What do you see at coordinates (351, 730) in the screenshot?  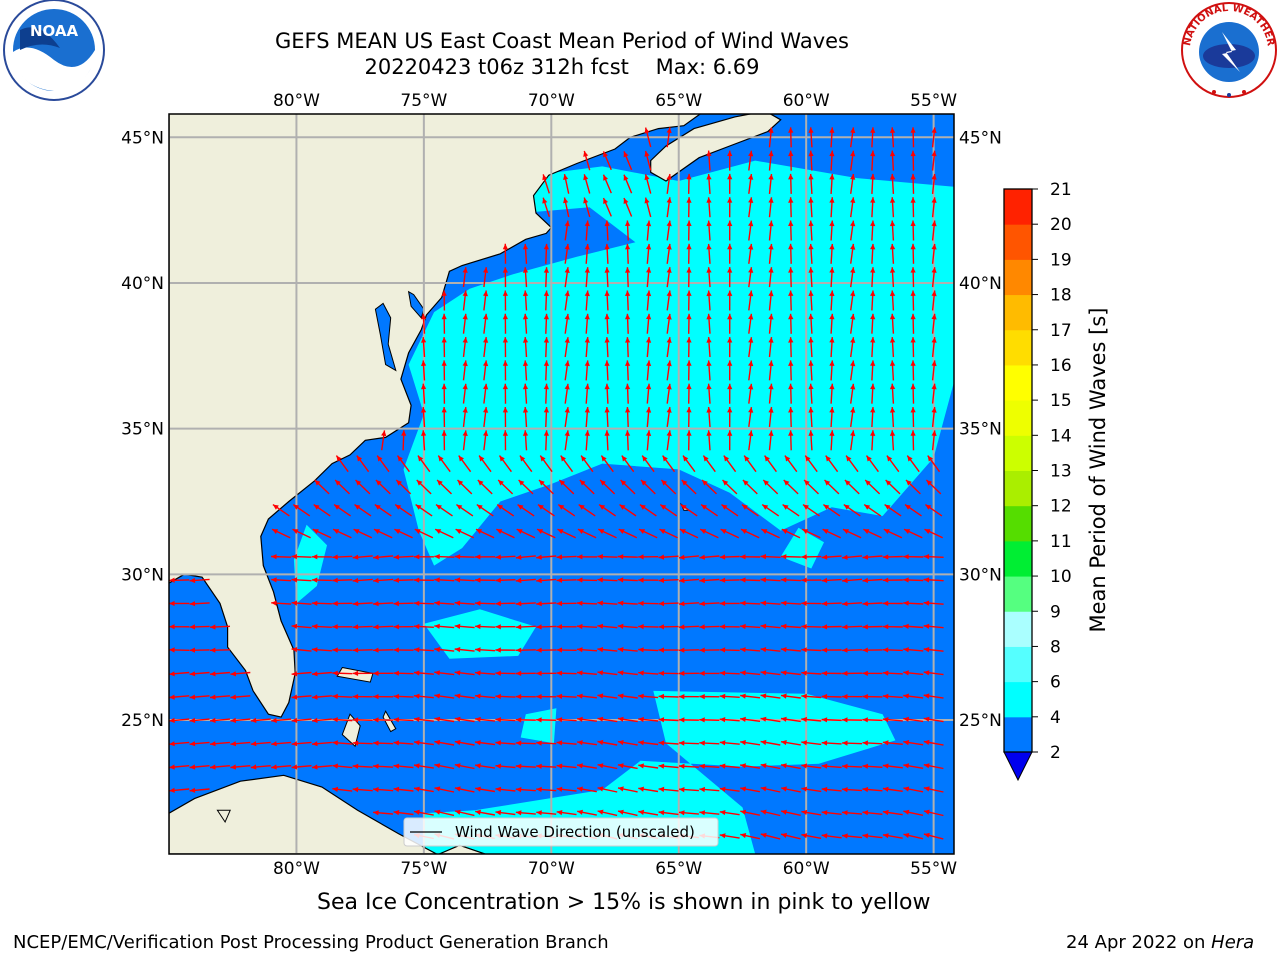 I see `island` at bounding box center [351, 730].